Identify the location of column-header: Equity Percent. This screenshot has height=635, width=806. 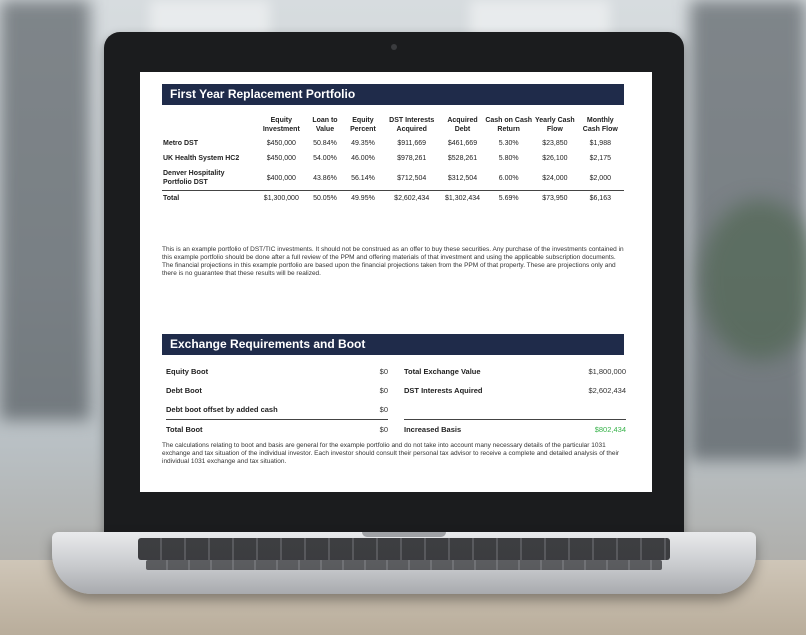
(363, 125).